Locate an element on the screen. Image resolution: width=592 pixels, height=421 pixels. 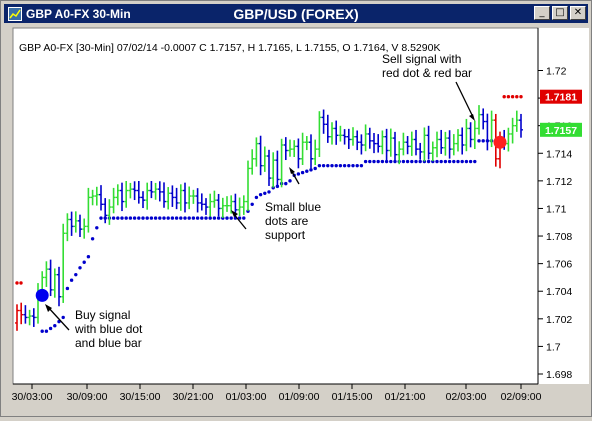
close-button: ✕ is located at coordinates (578, 13).